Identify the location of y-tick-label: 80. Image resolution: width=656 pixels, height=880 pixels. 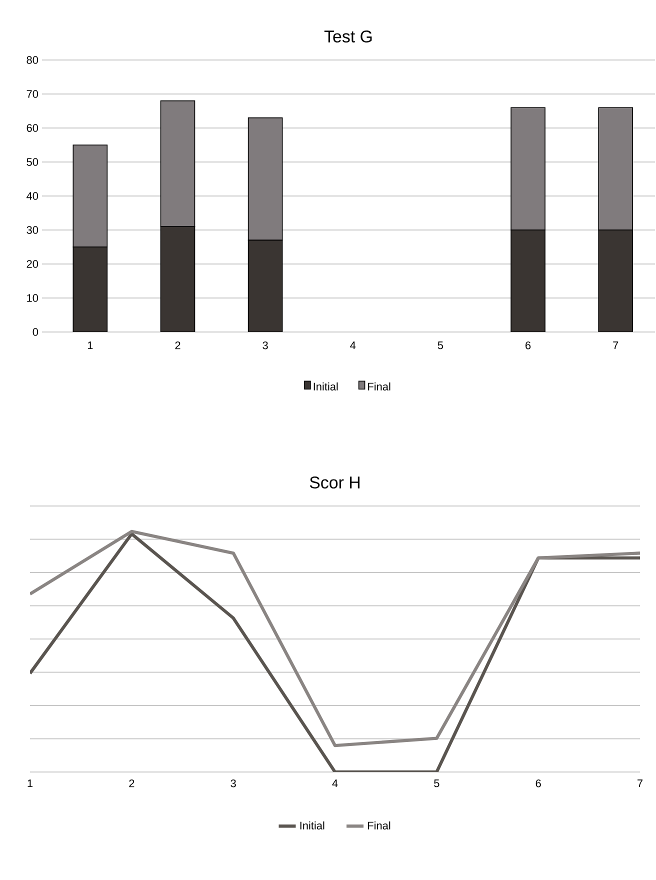
(32, 60).